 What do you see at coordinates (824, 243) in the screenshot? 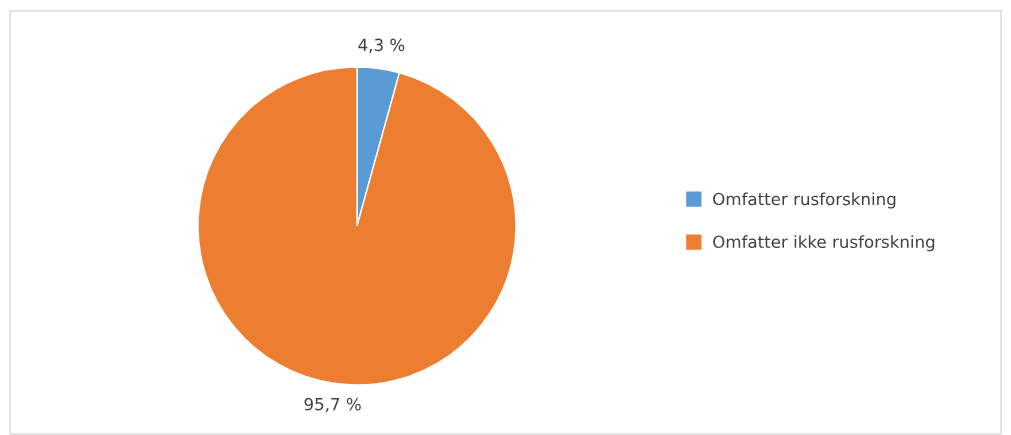
I see `legend-label: Omfatter ikke rusforskning` at bounding box center [824, 243].